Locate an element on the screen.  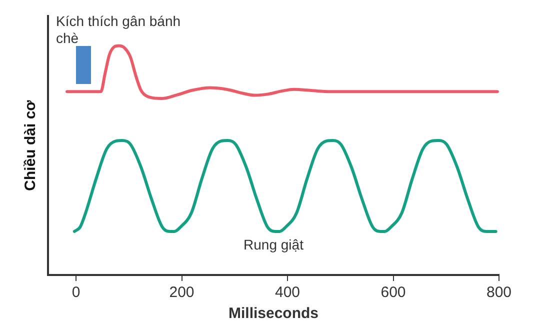
x-tick-label: 0 is located at coordinates (76, 293).